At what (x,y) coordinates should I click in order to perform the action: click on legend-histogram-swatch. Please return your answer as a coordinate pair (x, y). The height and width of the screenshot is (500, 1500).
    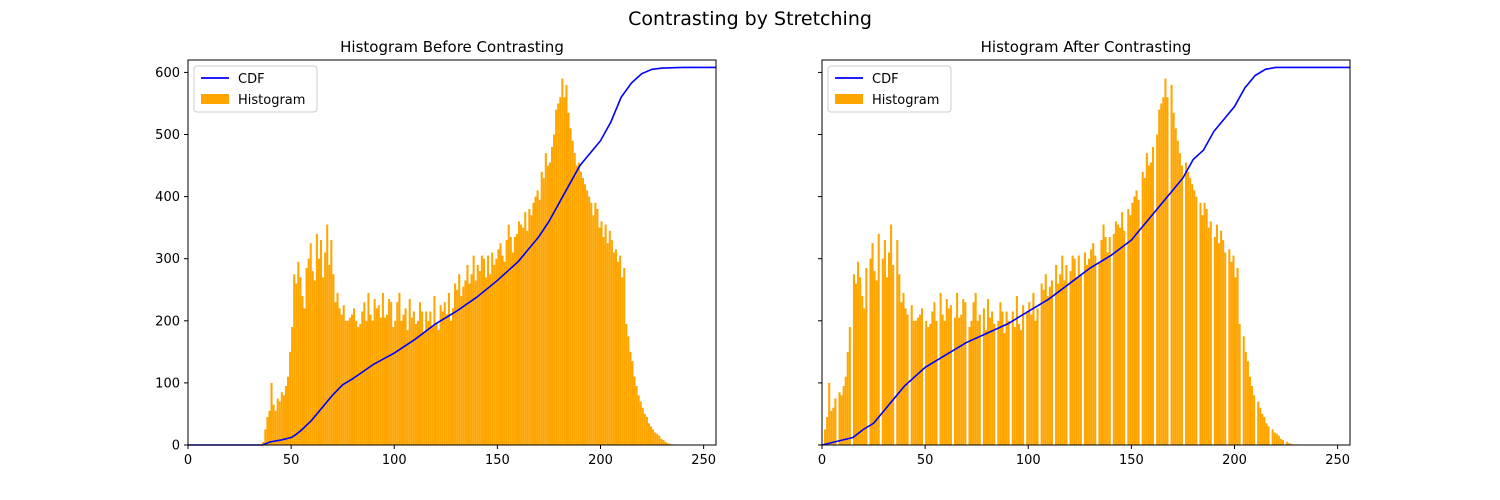
    Looking at the image, I should click on (215, 99).